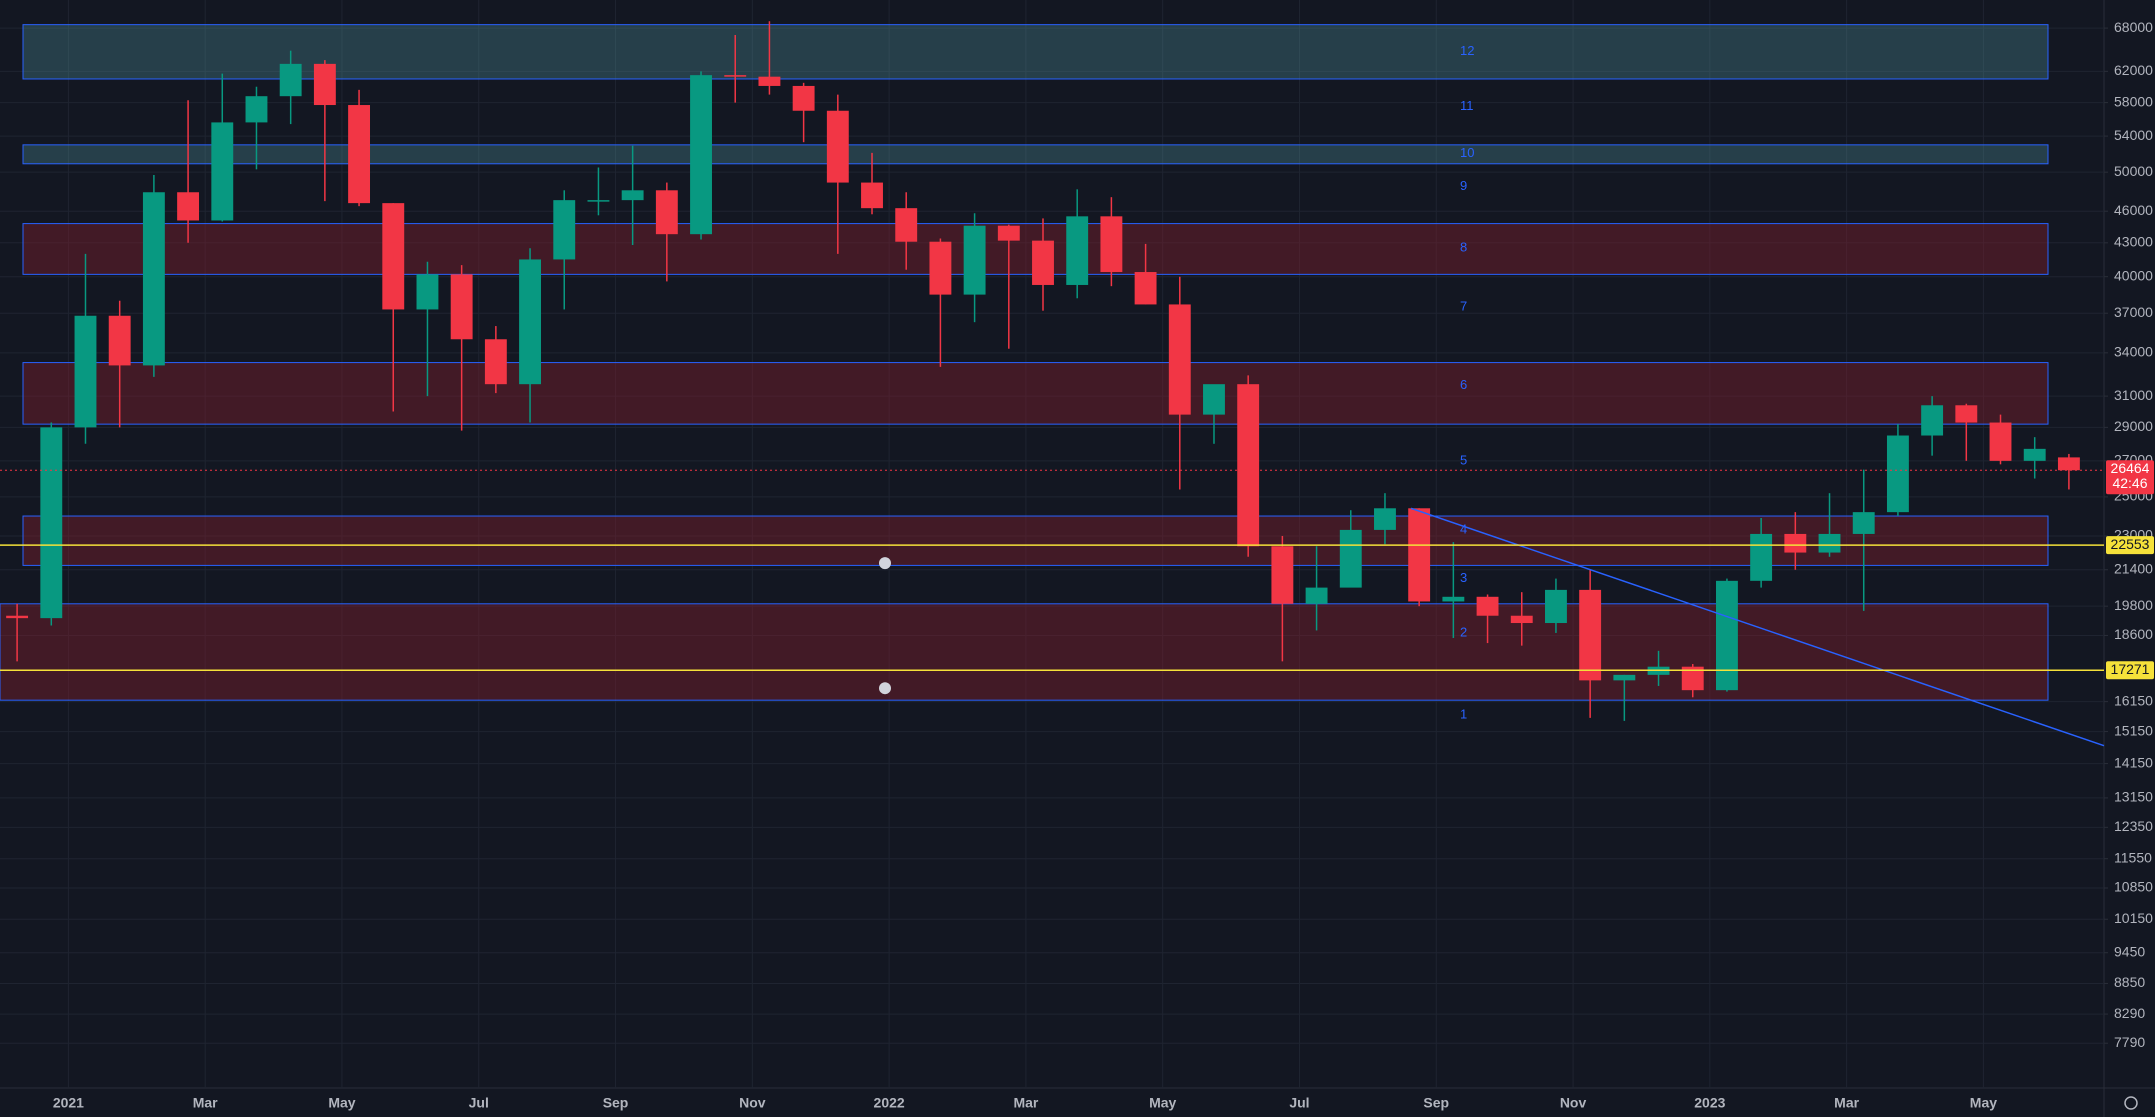 This screenshot has height=1117, width=2155. What do you see at coordinates (2133, 242) in the screenshot?
I see `y-tick-label: 43000` at bounding box center [2133, 242].